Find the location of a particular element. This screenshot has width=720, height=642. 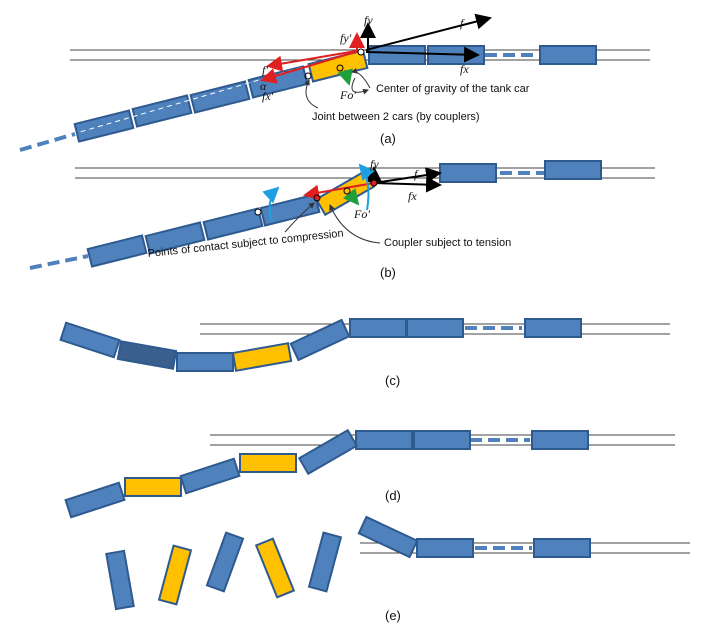

caption-b: (b) is located at coordinates (388, 272).